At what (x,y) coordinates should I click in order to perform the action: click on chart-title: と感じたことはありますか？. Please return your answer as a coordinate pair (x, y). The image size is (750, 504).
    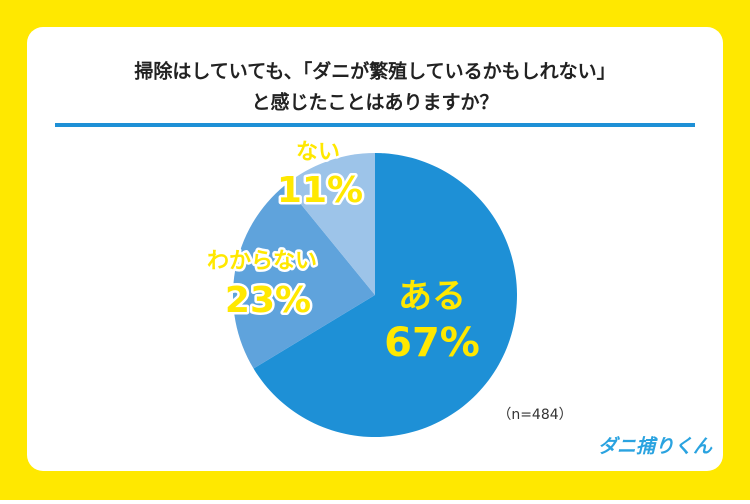
    Looking at the image, I should click on (374, 102).